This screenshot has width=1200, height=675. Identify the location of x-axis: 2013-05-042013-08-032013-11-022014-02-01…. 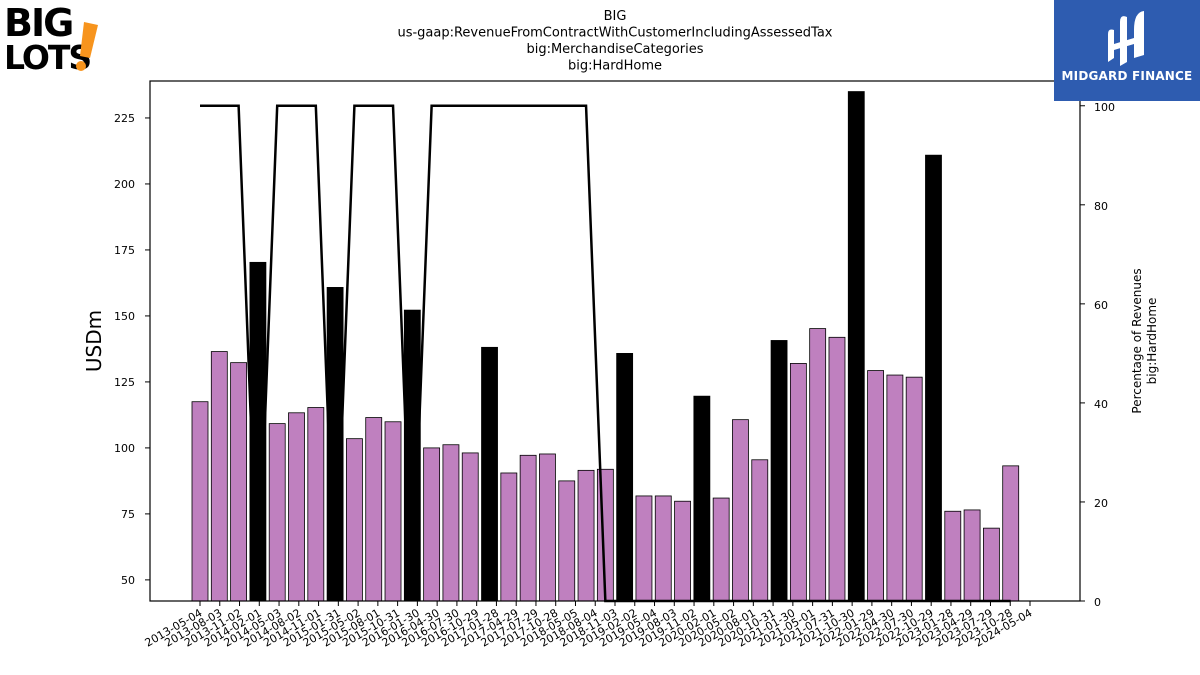
(589, 625).